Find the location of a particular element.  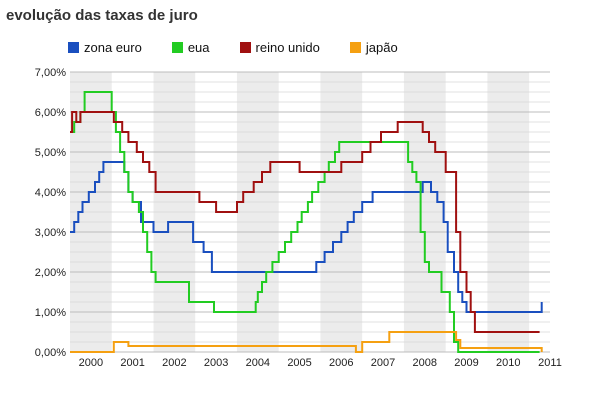

y-tick-label: 3,00% is located at coordinates (50, 233).